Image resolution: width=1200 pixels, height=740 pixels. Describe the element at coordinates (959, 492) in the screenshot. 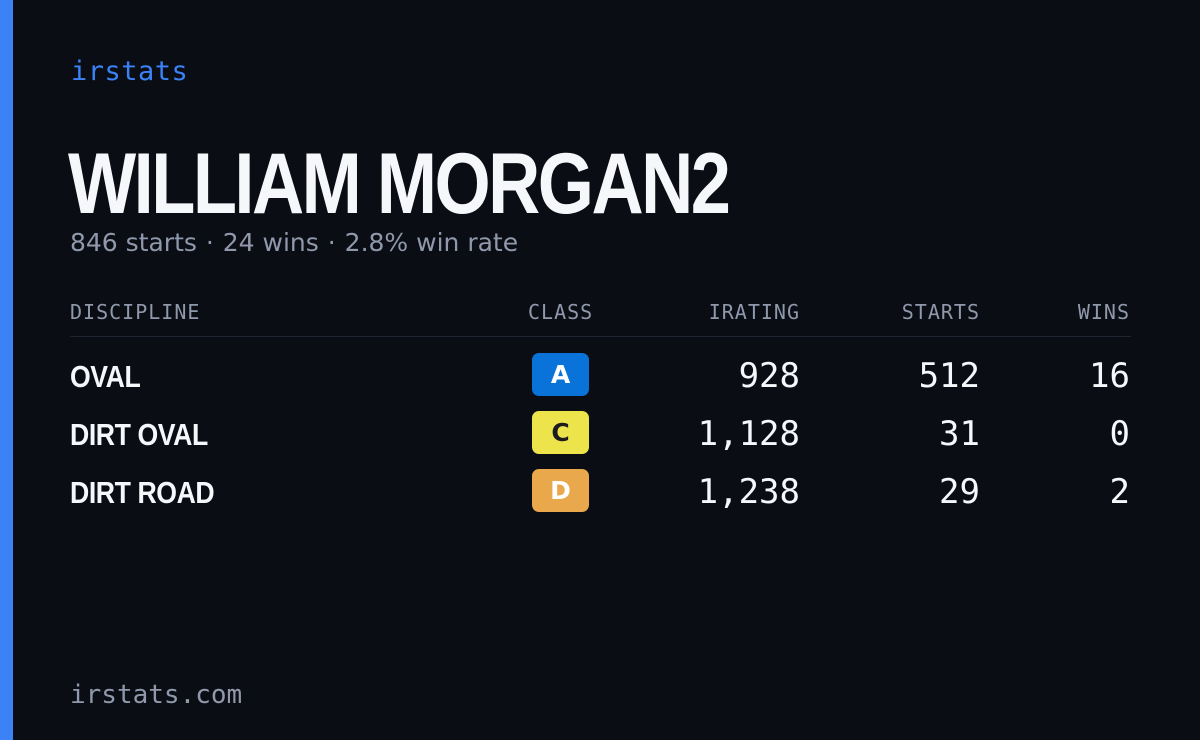

I see `starts-value: 29` at that location.